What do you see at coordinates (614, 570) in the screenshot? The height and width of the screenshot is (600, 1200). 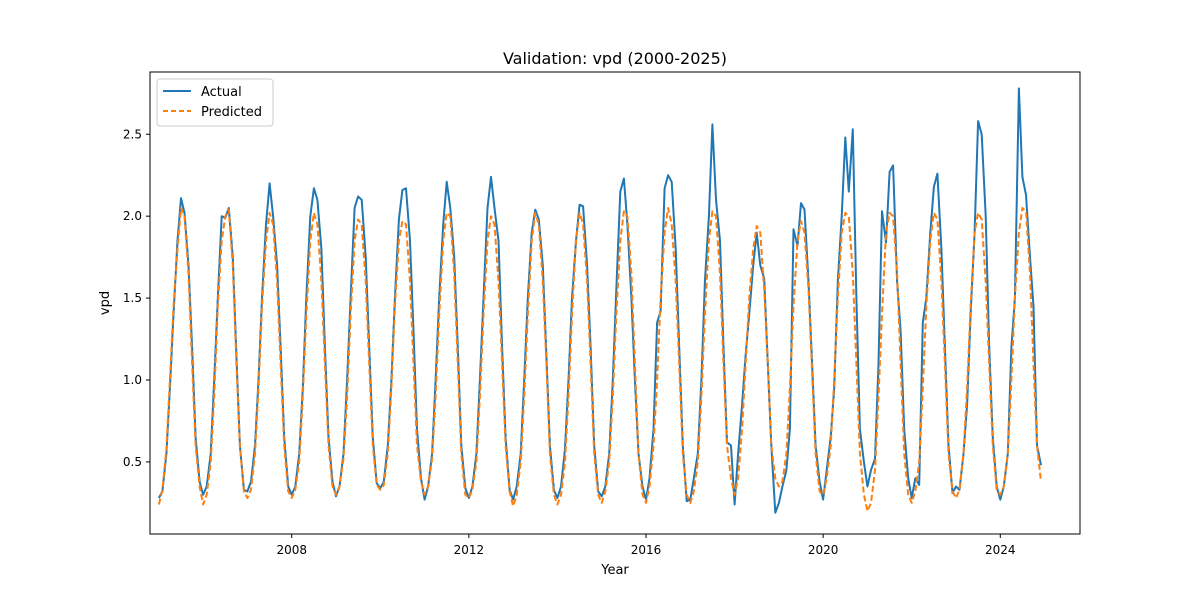 I see `x-axis-label: Year` at bounding box center [614, 570].